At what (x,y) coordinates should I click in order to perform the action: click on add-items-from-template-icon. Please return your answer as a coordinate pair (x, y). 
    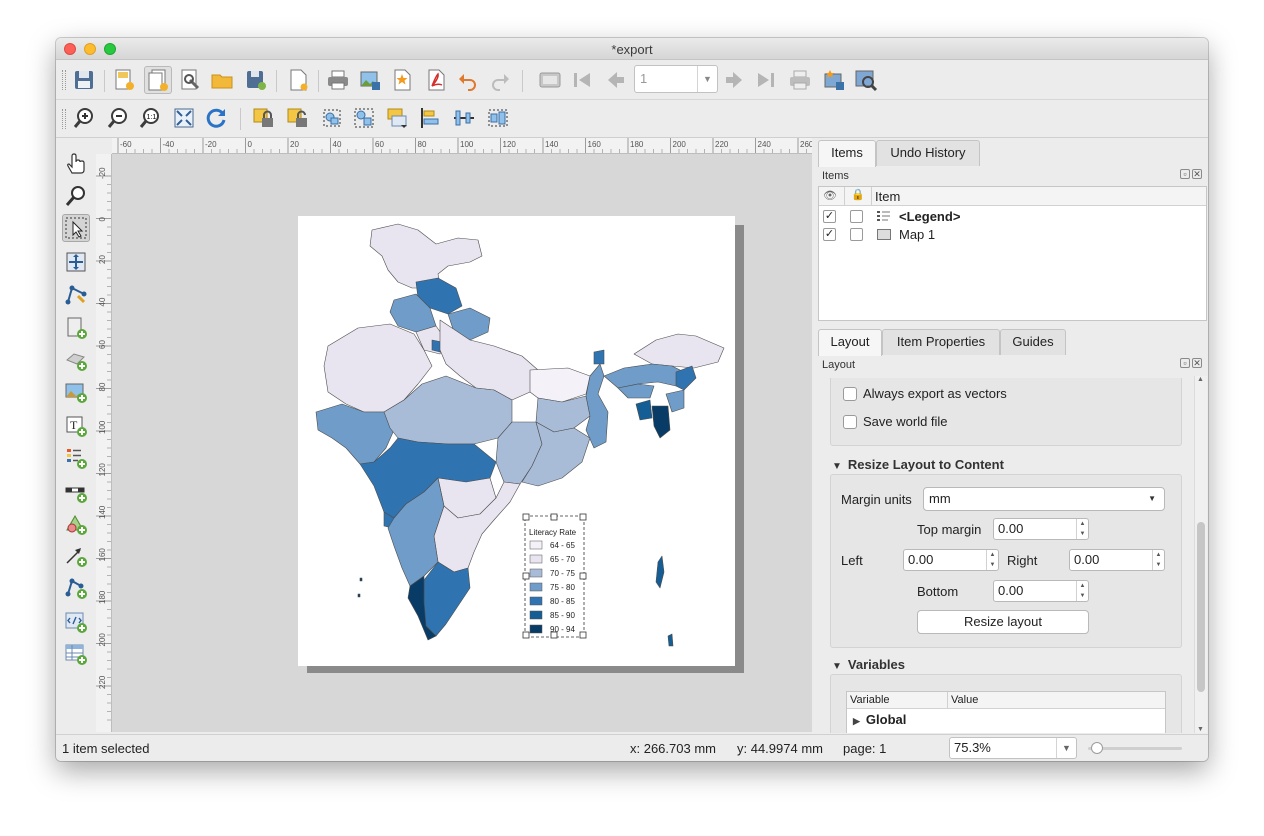
    Looking at the image, I should click on (222, 80).